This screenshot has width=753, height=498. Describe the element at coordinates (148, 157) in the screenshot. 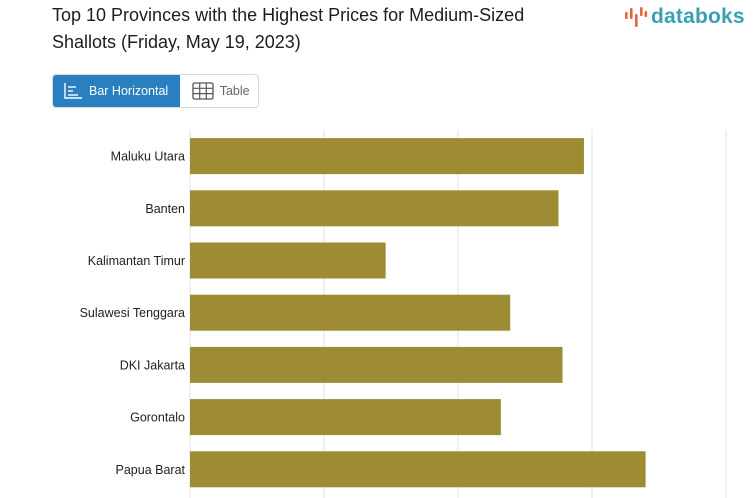

I see `category-label: Maluku Utara` at that location.